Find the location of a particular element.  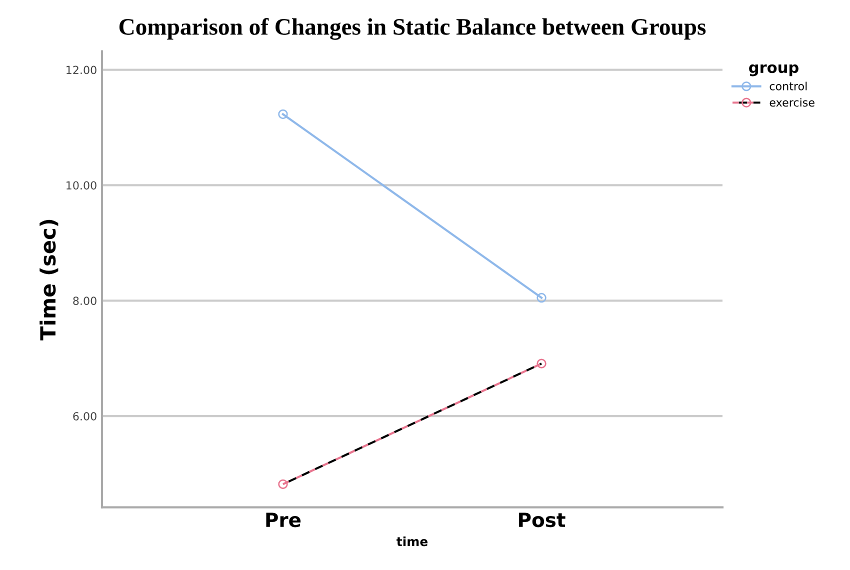

x-tick-label: Post is located at coordinates (542, 520).